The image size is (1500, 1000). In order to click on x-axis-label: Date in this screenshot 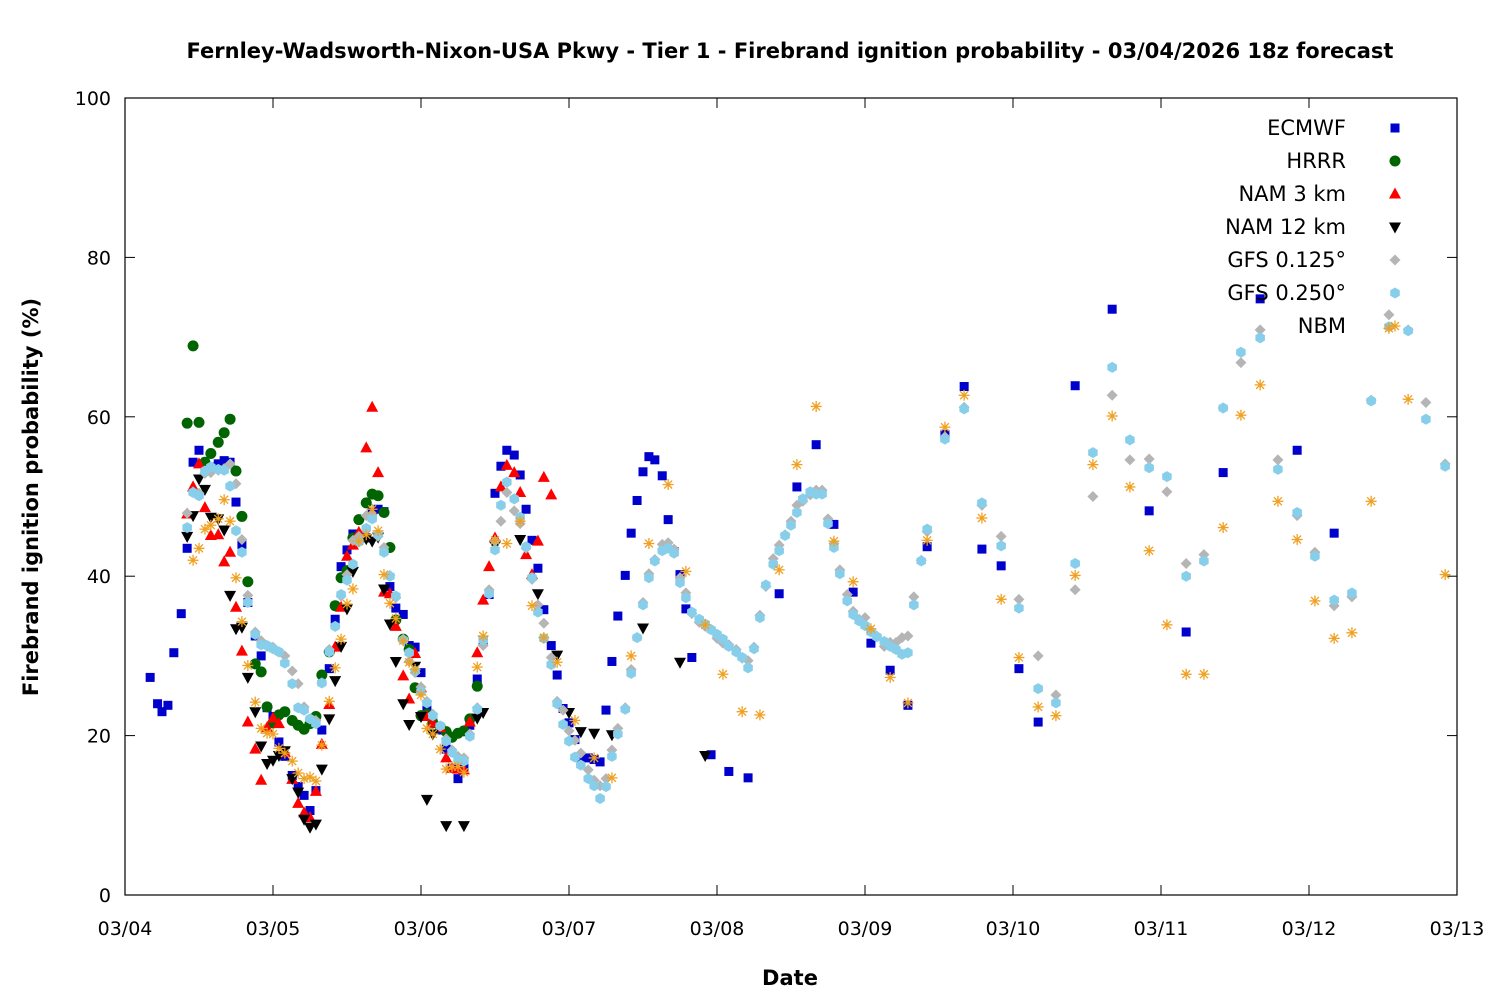, I will do `click(790, 978)`.